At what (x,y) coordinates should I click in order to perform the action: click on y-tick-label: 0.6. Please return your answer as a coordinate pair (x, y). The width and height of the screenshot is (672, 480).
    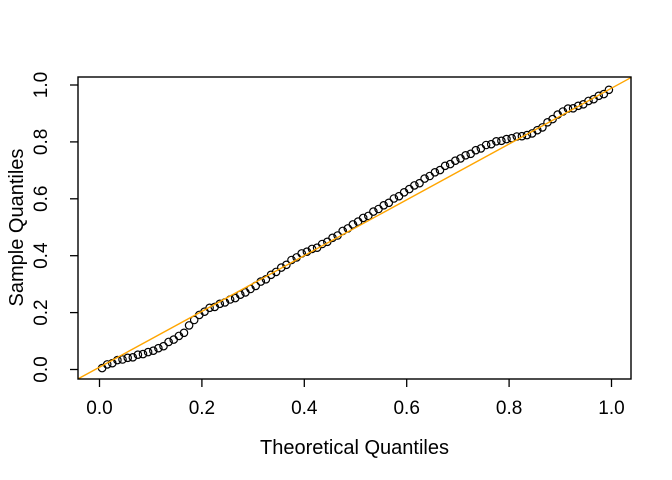
    Looking at the image, I should click on (41, 199).